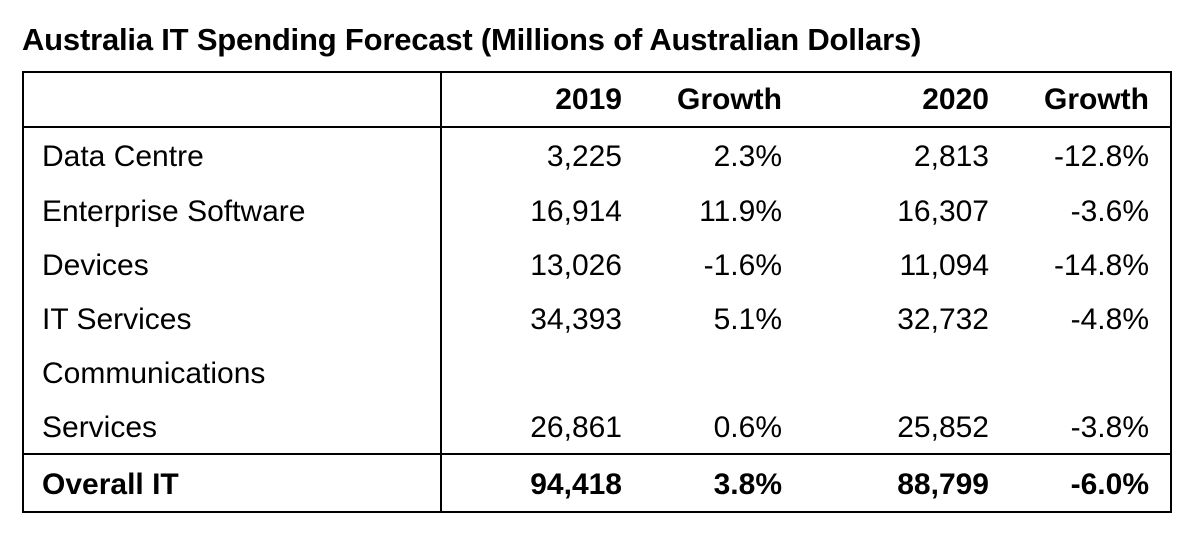  I want to click on cell-2019: 34,393, so click(576, 319).